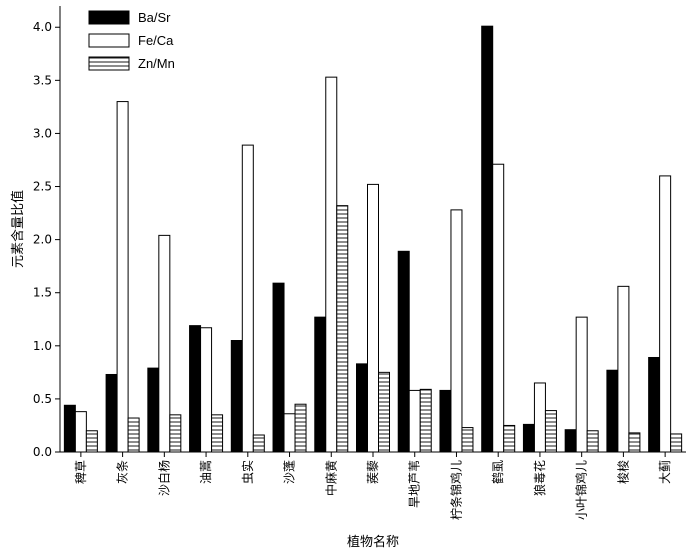 This screenshot has width=700, height=553. I want to click on legend-label: Ba/Sr, so click(154, 17).